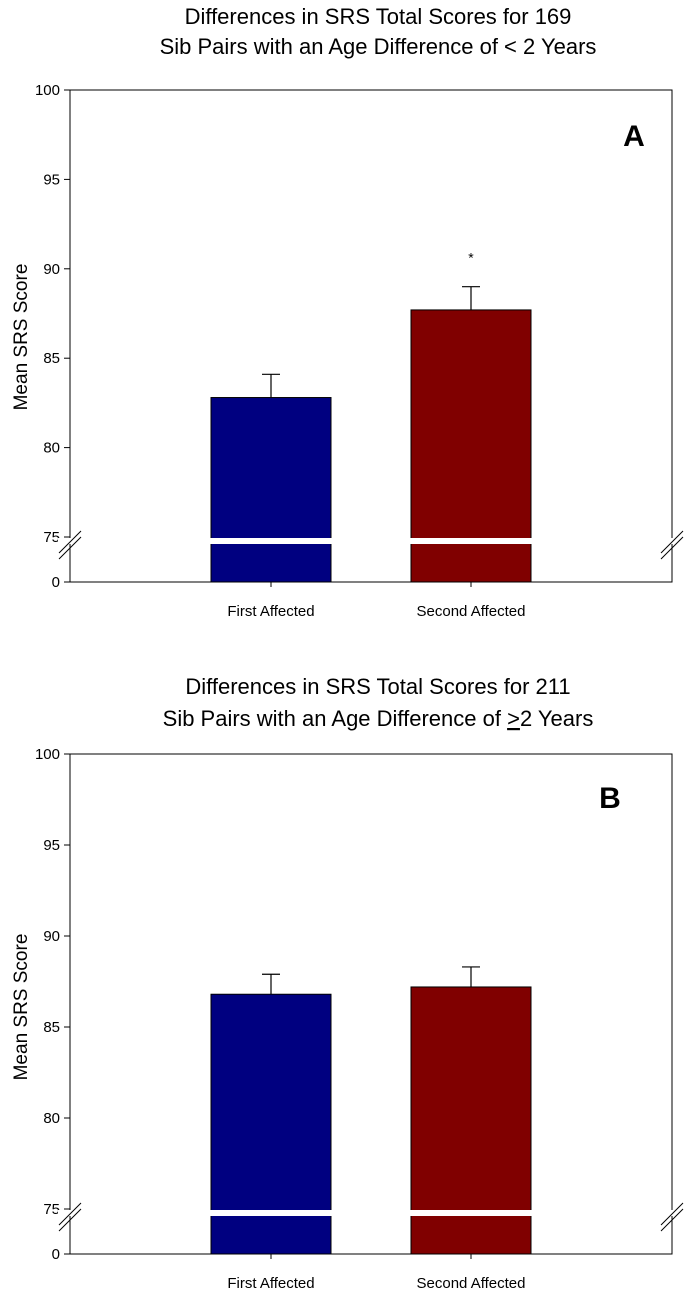  I want to click on chart-b-title-line1: Differences in SRS Total Scores for 211, so click(377, 686).